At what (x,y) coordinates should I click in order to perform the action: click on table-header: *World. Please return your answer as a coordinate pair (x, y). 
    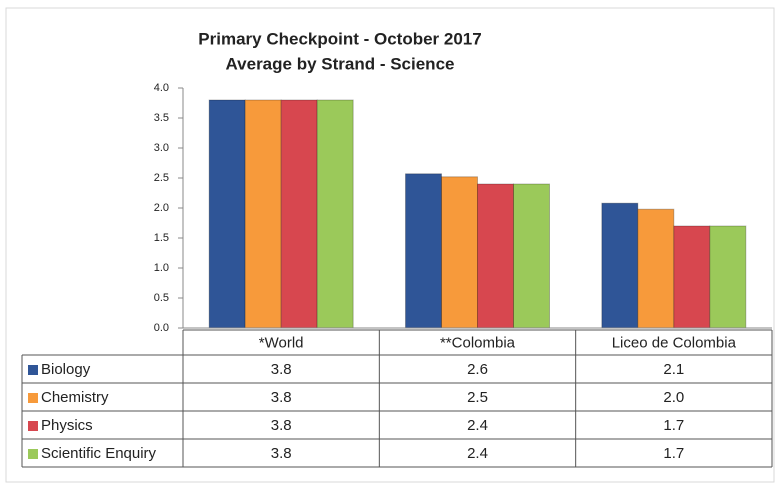
    Looking at the image, I should click on (281, 342).